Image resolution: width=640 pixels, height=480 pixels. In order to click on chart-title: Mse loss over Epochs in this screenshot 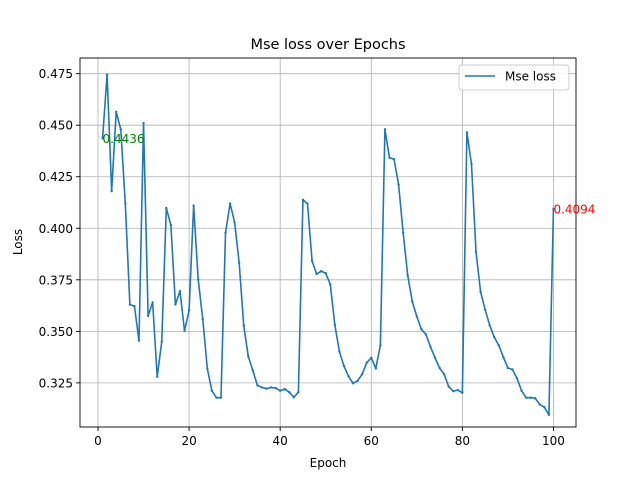, I will do `click(327, 45)`.